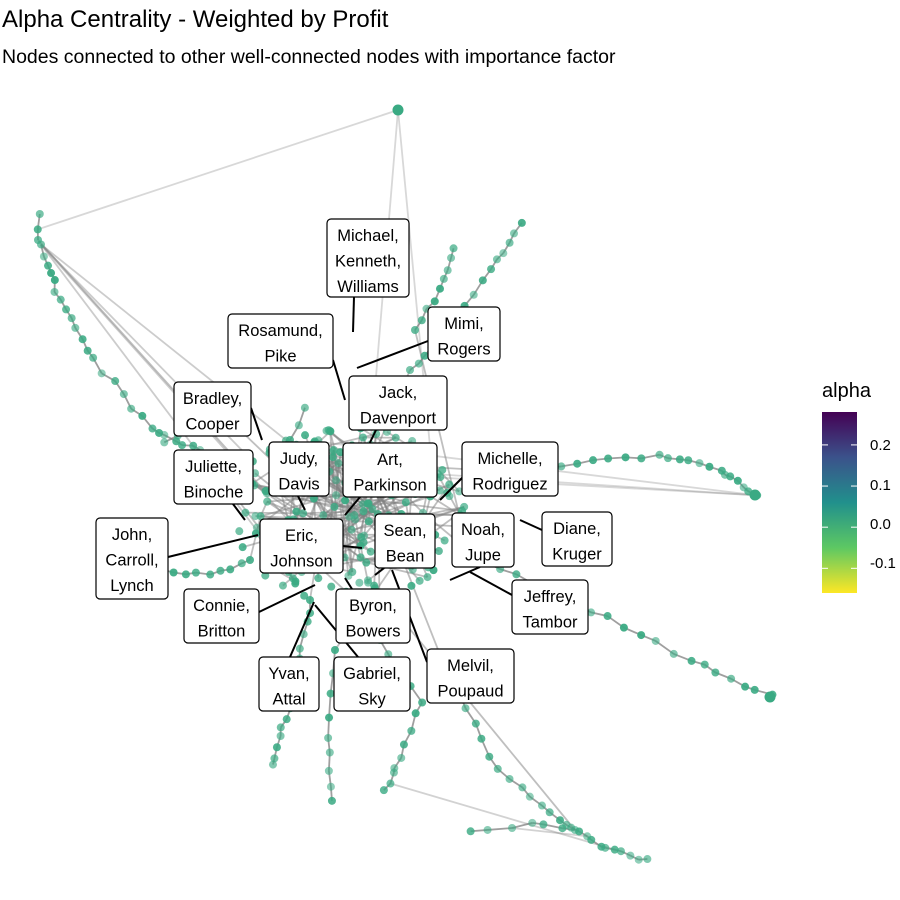 This screenshot has width=900, height=900. I want to click on node-label: Connie, Britton, so click(221, 619).